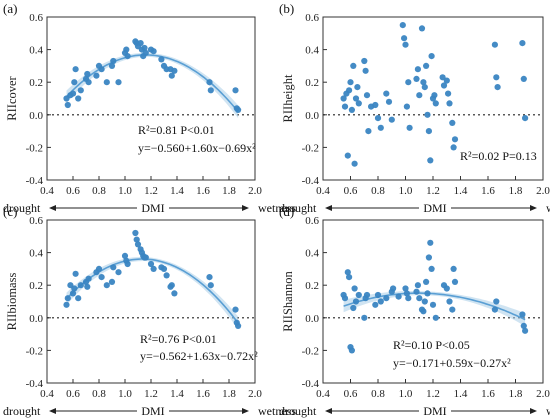 This screenshot has width=550, height=419. Describe the element at coordinates (548, 208) in the screenshot. I see `panel-2-xlabel-wetness: wetness` at that location.